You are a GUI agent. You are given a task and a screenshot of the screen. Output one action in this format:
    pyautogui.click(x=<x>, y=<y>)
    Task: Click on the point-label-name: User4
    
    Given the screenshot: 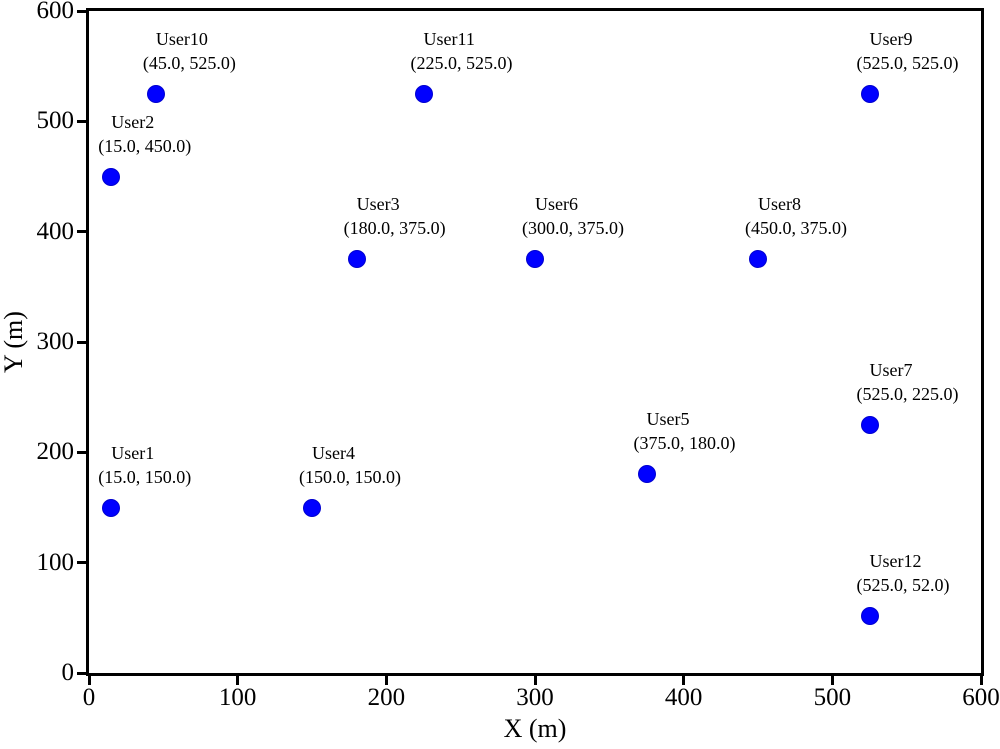 What is the action you would take?
    pyautogui.click(x=333, y=452)
    